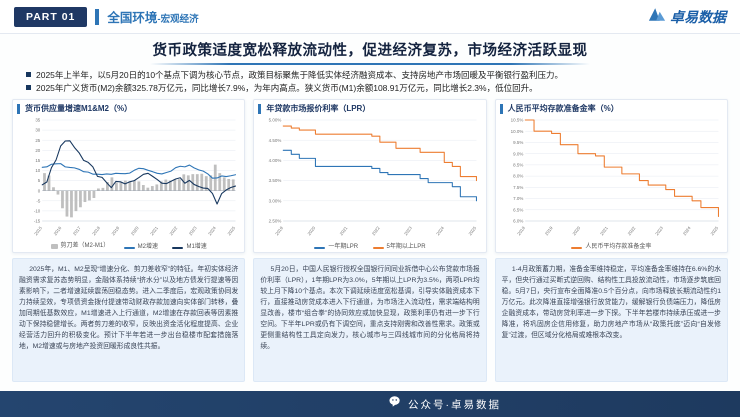  I want to click on legend-item: M1增速, so click(189, 246).